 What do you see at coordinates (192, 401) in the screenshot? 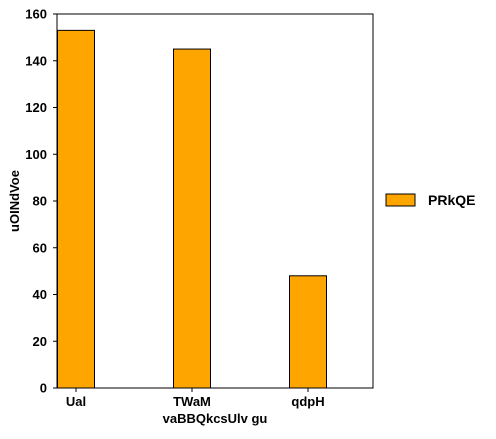
I see `x-tick-label: TWaM` at bounding box center [192, 401].